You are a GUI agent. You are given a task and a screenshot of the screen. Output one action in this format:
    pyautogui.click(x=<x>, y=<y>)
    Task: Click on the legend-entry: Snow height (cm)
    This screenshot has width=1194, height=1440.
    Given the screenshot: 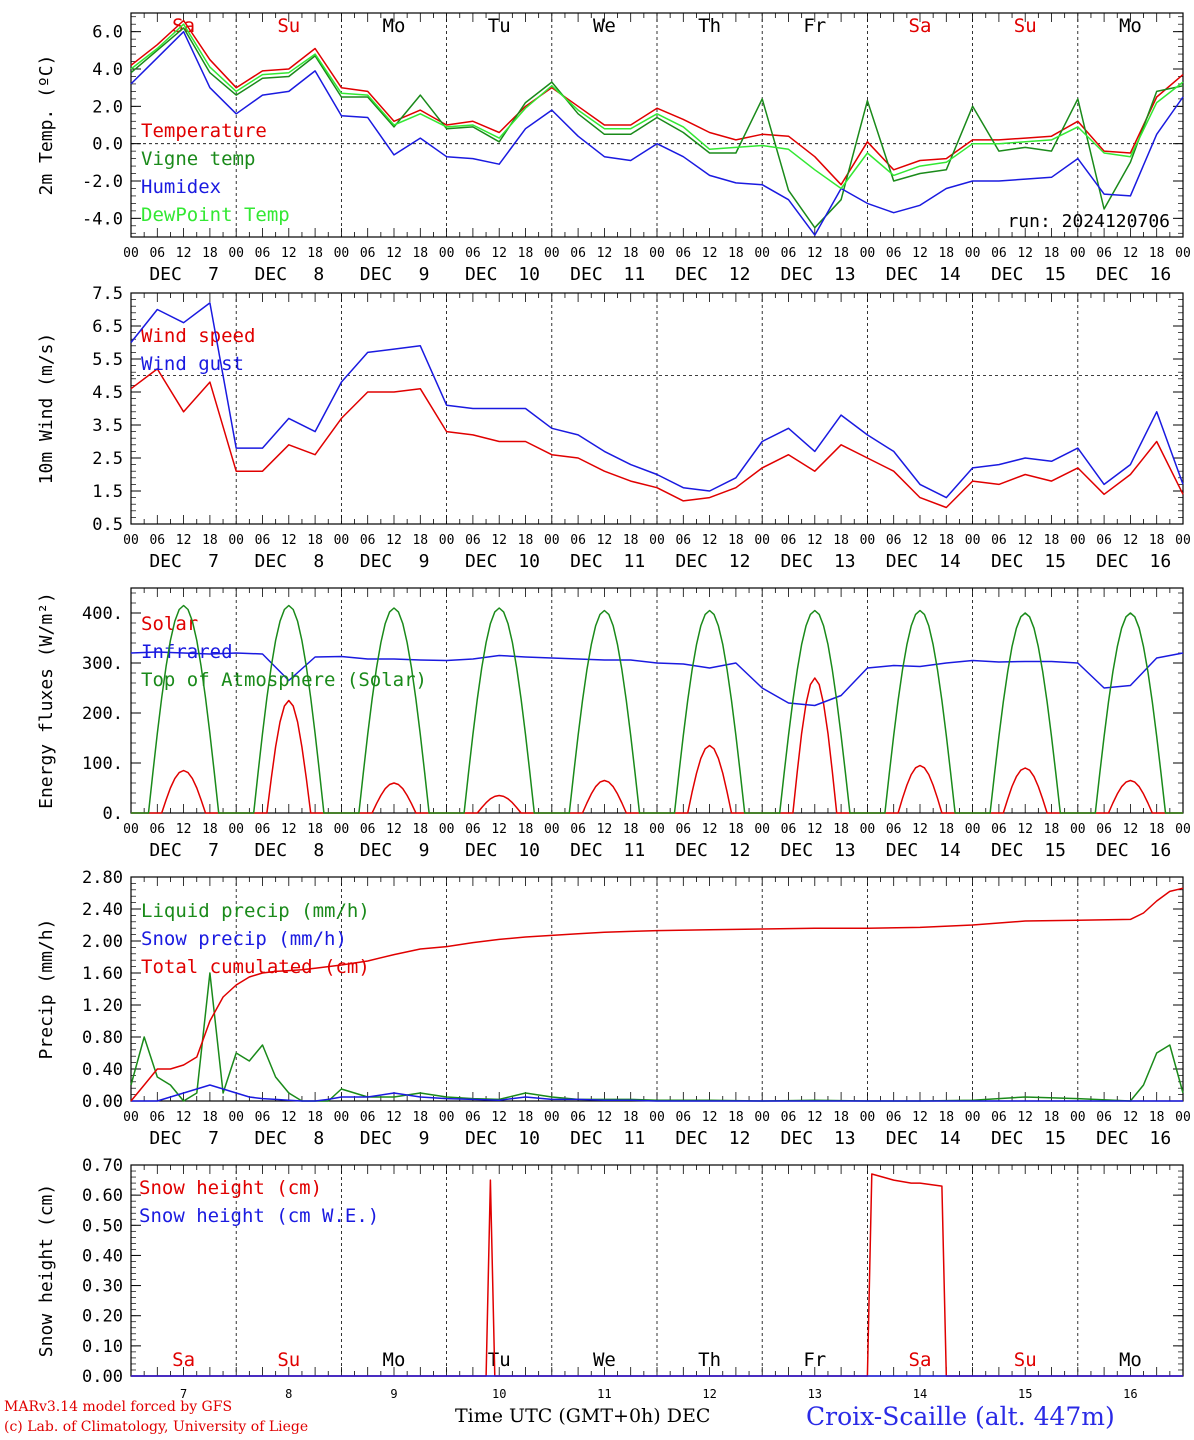 What is the action you would take?
    pyautogui.click(x=230, y=1188)
    